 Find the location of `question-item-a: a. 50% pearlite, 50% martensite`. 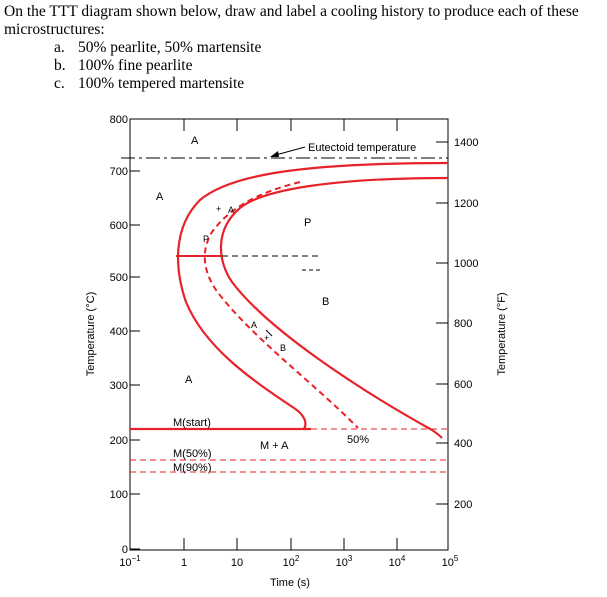

question-item-a: a. 50% pearlite, 50% martensite is located at coordinates (304, 48).